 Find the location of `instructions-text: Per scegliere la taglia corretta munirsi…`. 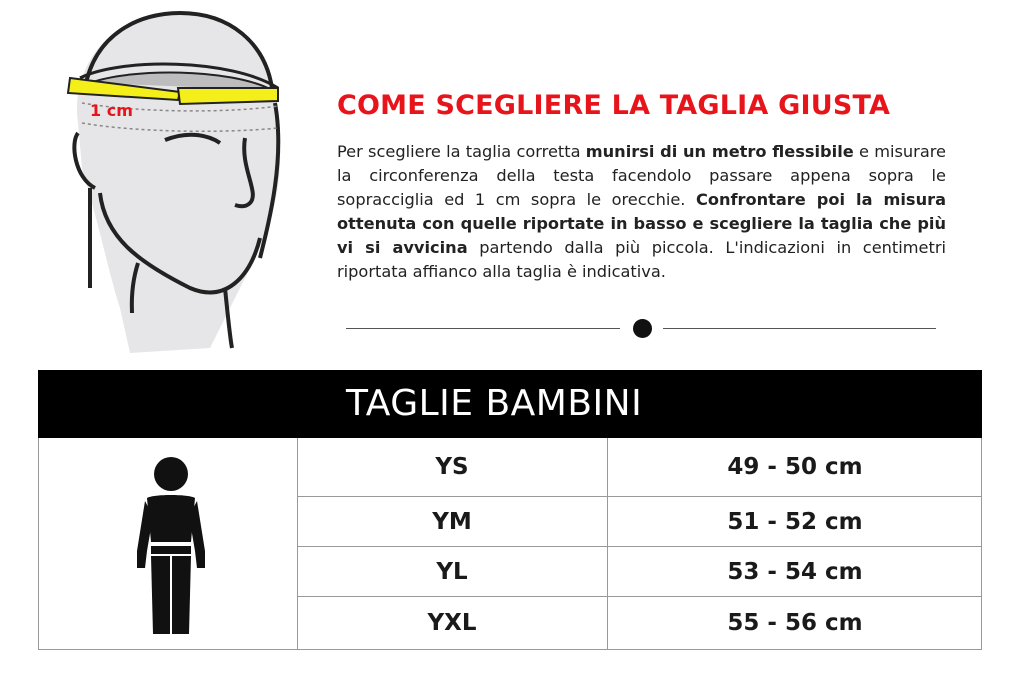

instructions-text: Per scegliere la taglia corretta munirsi… is located at coordinates (641, 212).